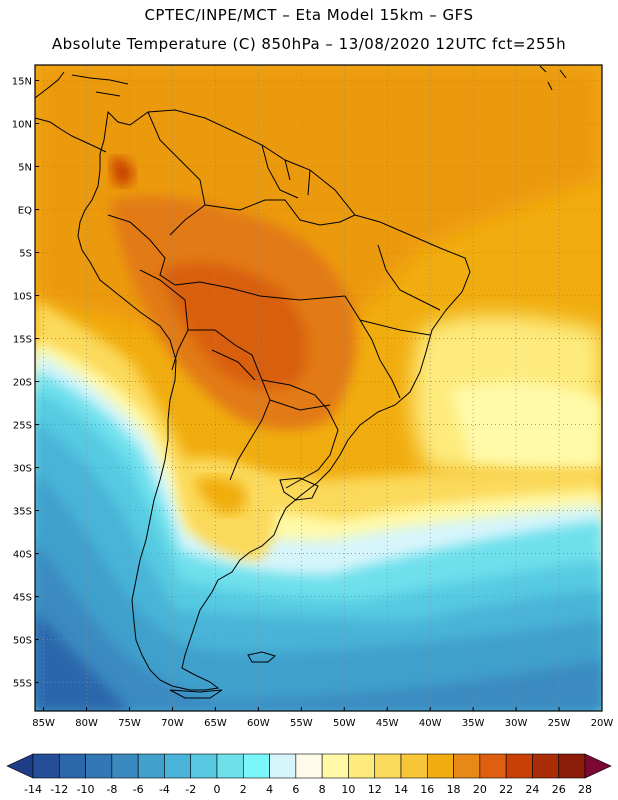 Image resolution: width=618 pixels, height=800 pixels. Describe the element at coordinates (22, 340) in the screenshot. I see `lat-label: 15S` at that location.